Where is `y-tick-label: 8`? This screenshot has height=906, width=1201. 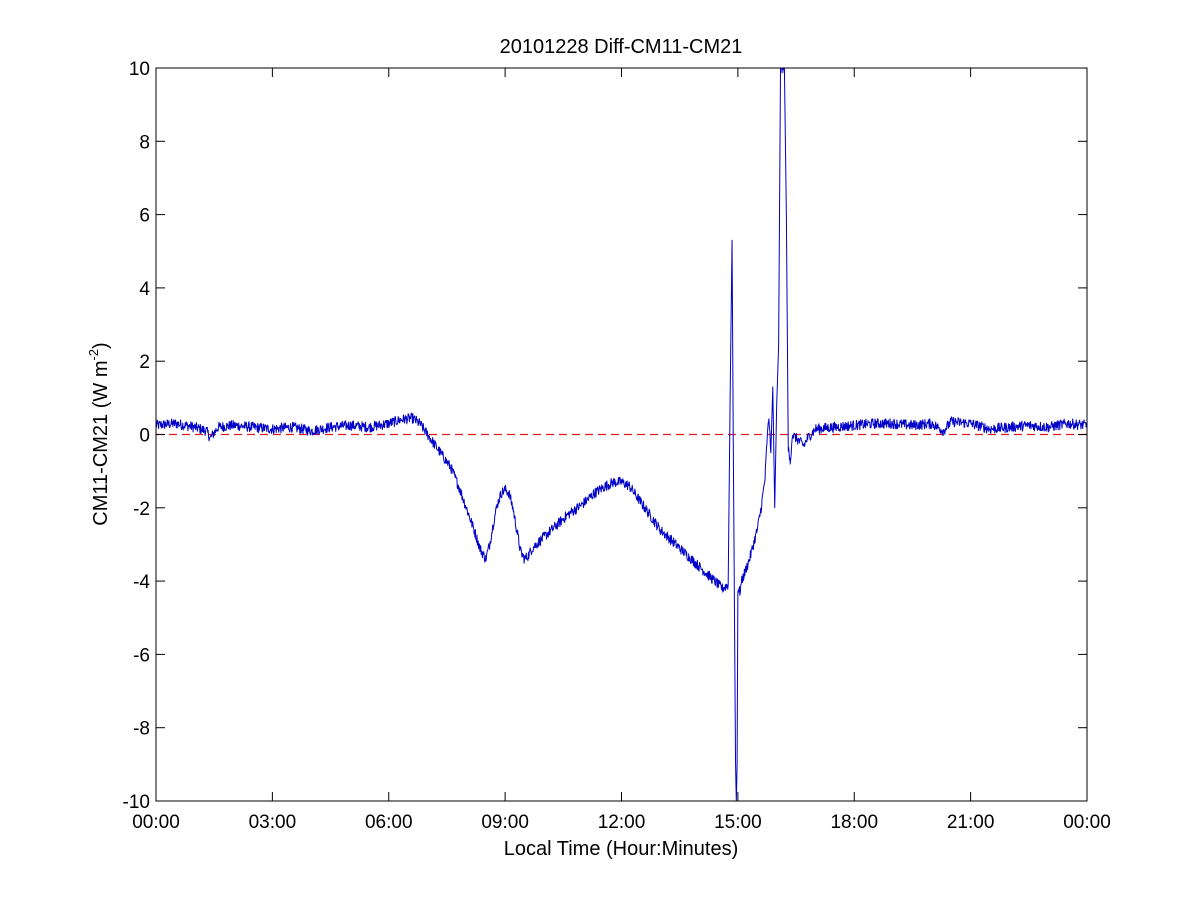 y-tick-label: 8 is located at coordinates (144, 142).